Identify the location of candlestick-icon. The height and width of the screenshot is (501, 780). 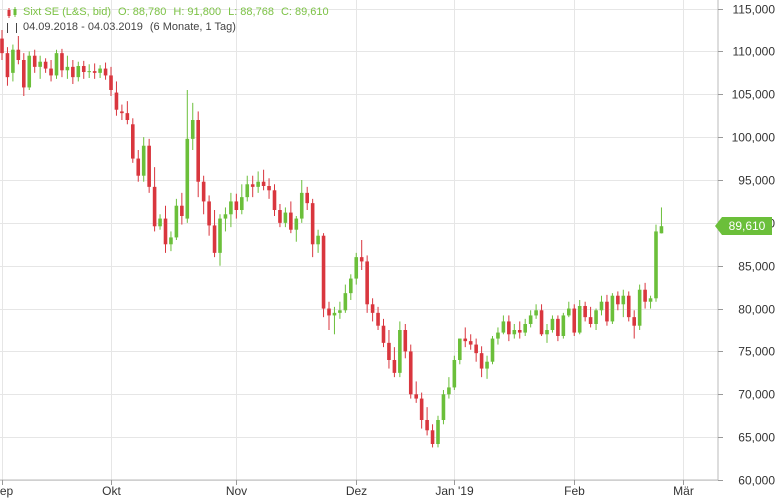
(12, 12).